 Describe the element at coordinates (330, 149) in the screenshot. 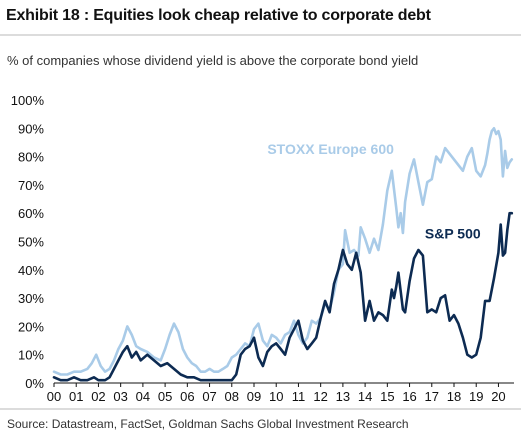

I see `stoxx-europe-600-label: STOXX Europe 600` at that location.